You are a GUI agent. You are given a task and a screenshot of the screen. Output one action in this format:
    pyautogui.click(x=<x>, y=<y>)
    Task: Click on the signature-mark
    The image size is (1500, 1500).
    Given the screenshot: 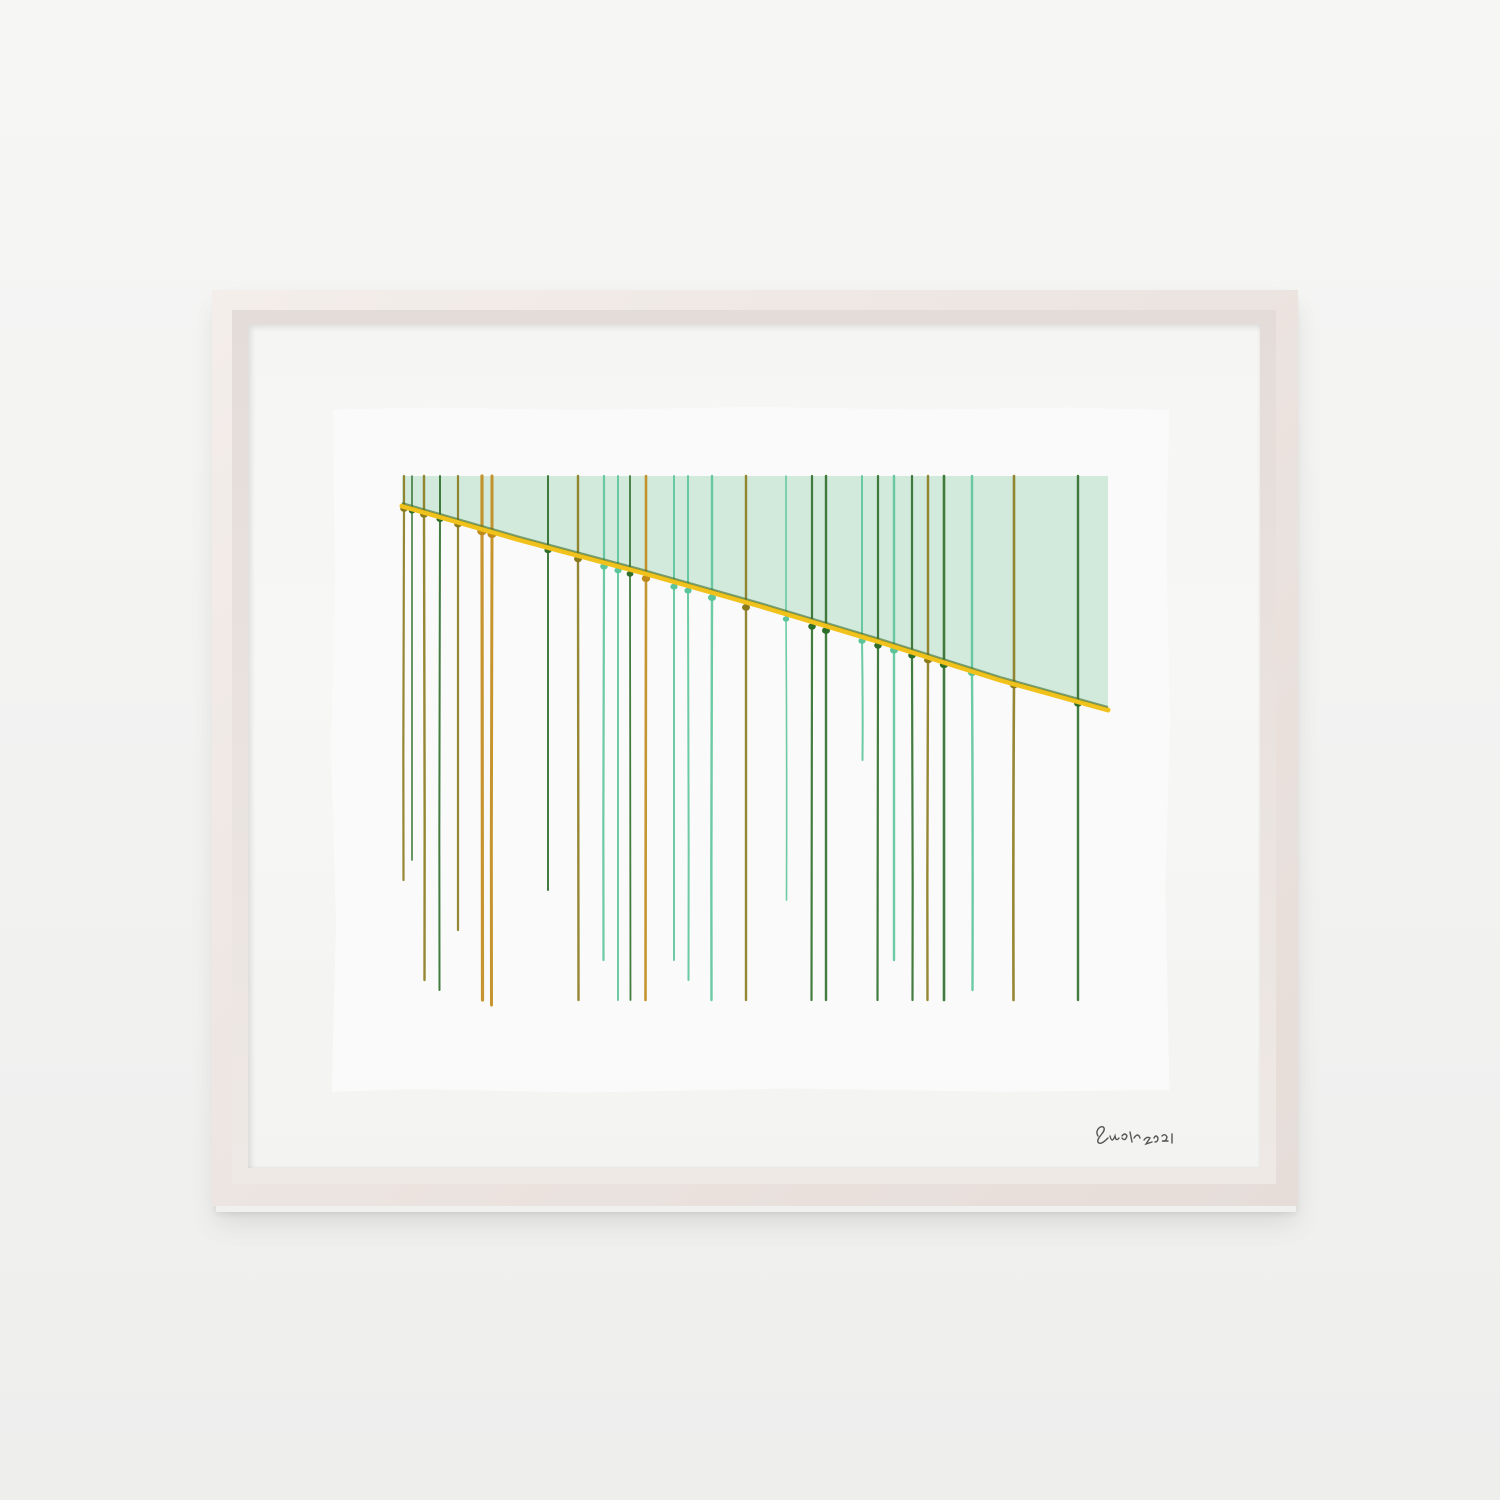 What is the action you would take?
    pyautogui.click(x=1134, y=1136)
    